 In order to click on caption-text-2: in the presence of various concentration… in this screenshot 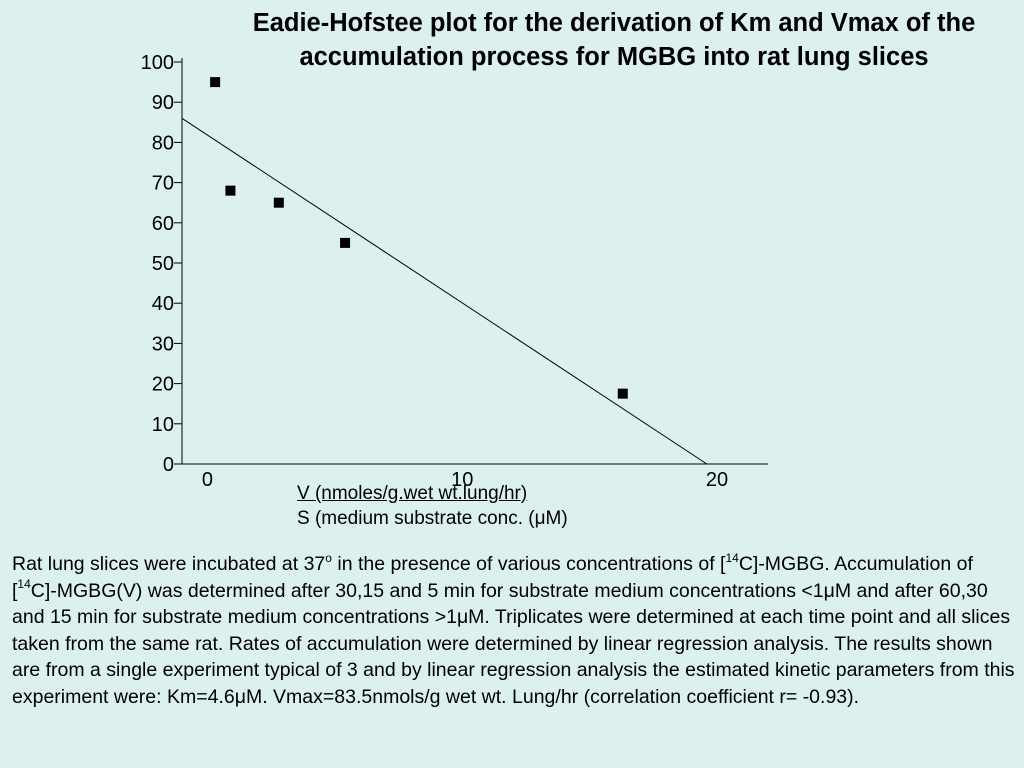, I will do `click(528, 564)`.